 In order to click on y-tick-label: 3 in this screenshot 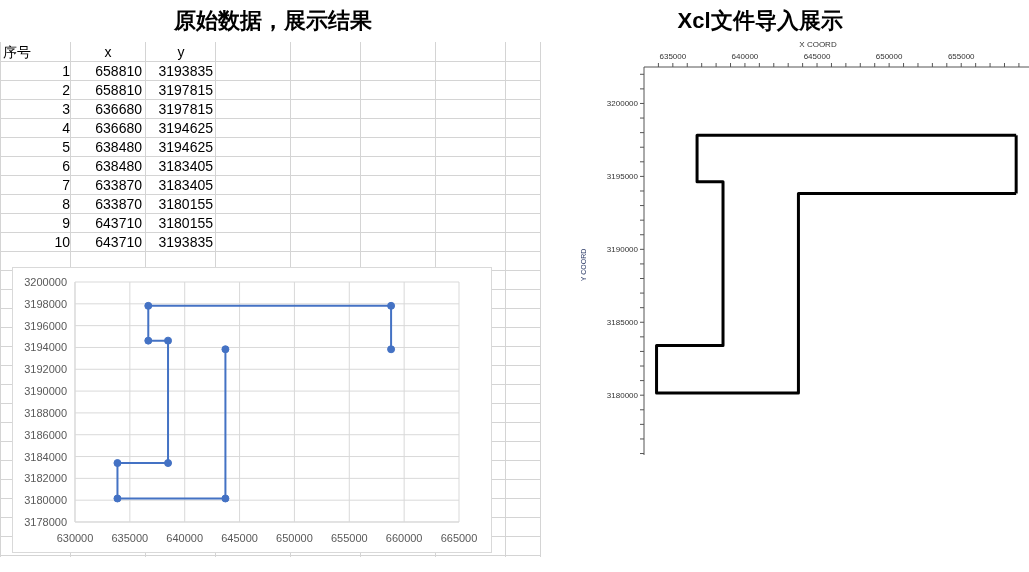, I will do `click(65, 109)`.